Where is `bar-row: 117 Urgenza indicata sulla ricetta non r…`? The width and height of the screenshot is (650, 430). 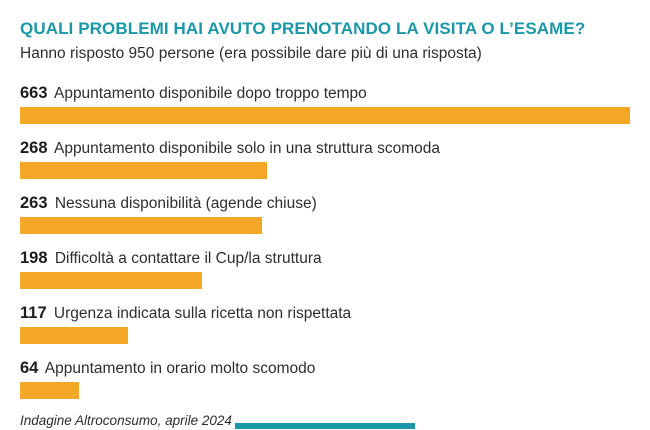 bar-row: 117 Urgenza indicata sulla ricetta non r… is located at coordinates (325, 324).